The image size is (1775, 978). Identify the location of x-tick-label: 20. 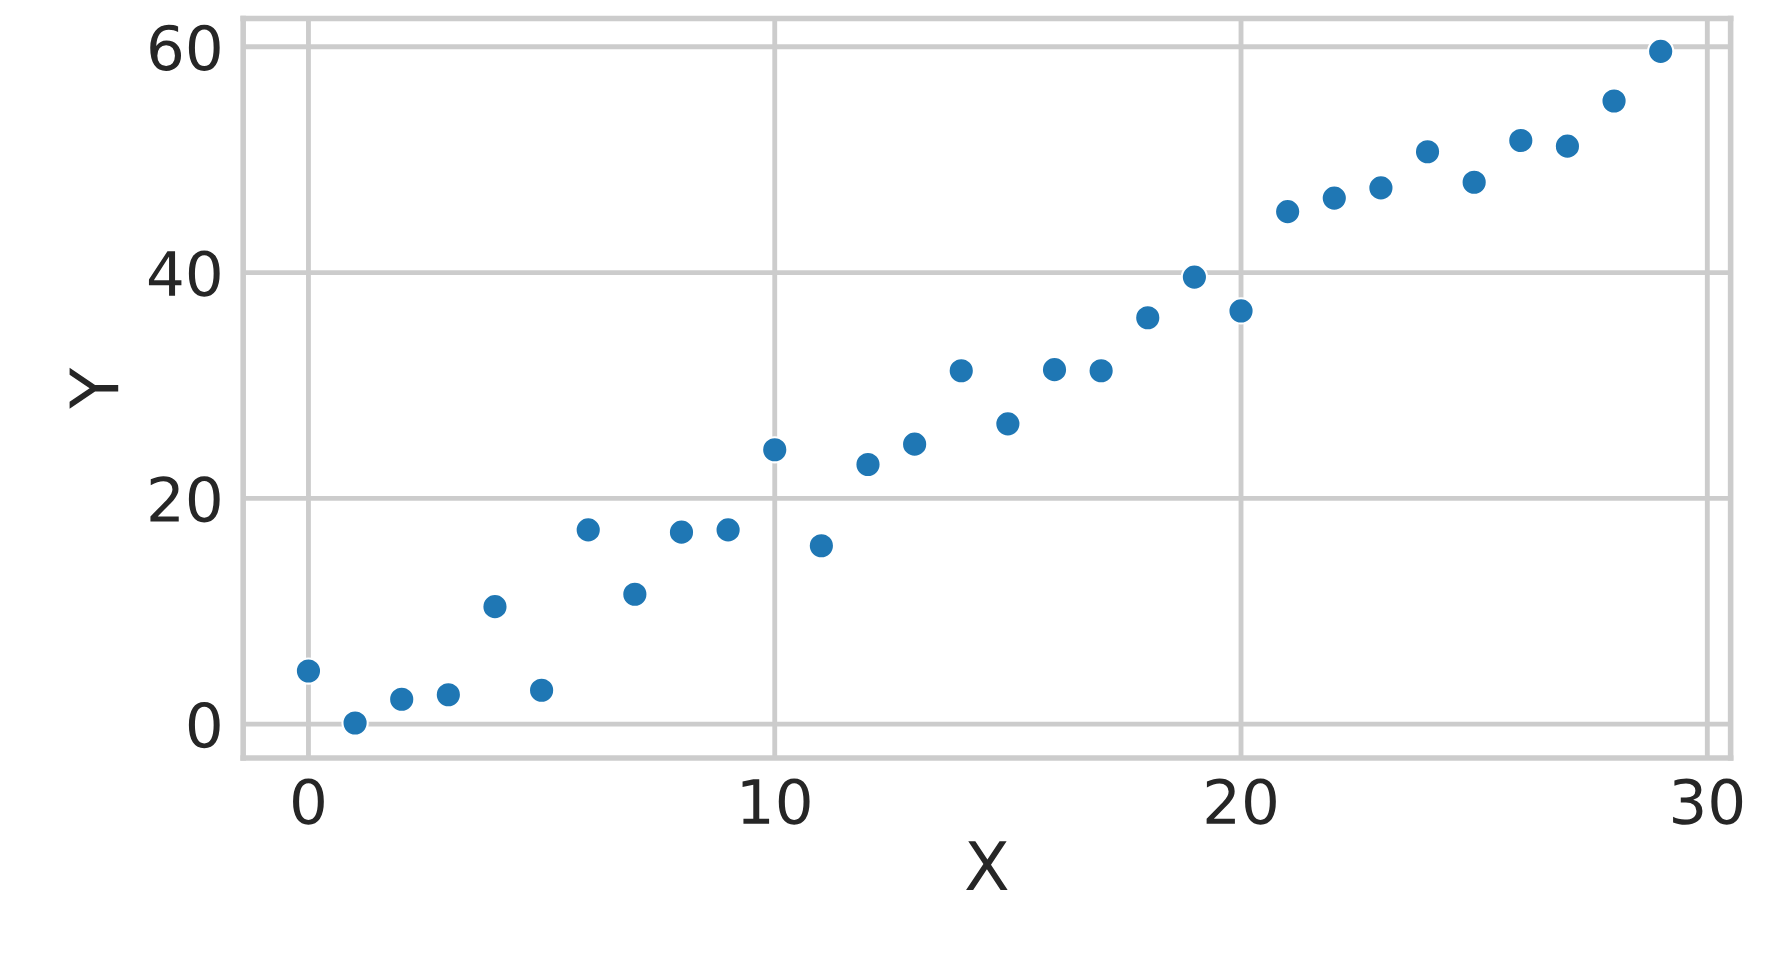
(1241, 801).